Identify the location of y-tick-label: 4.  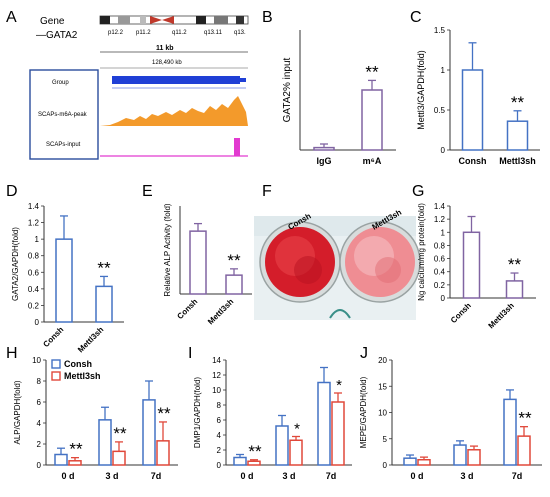
(219, 435).